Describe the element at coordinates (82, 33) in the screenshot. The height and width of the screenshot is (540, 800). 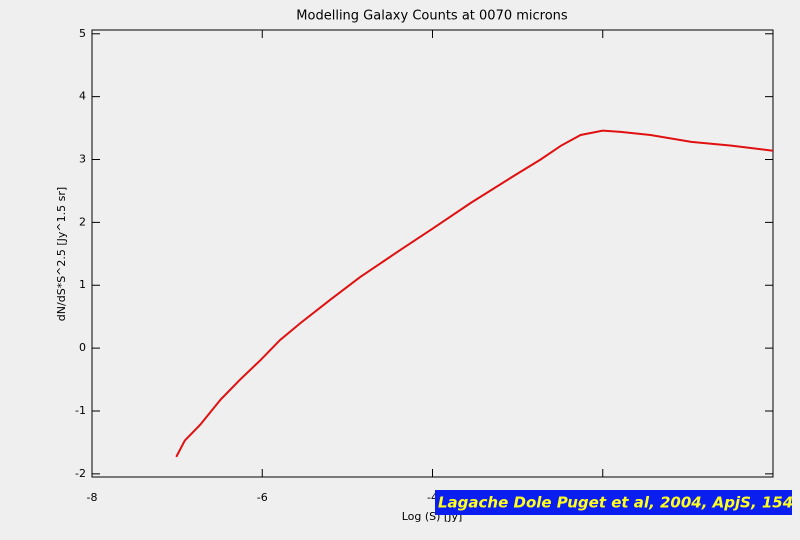
I see `y-tick-label: 5` at that location.